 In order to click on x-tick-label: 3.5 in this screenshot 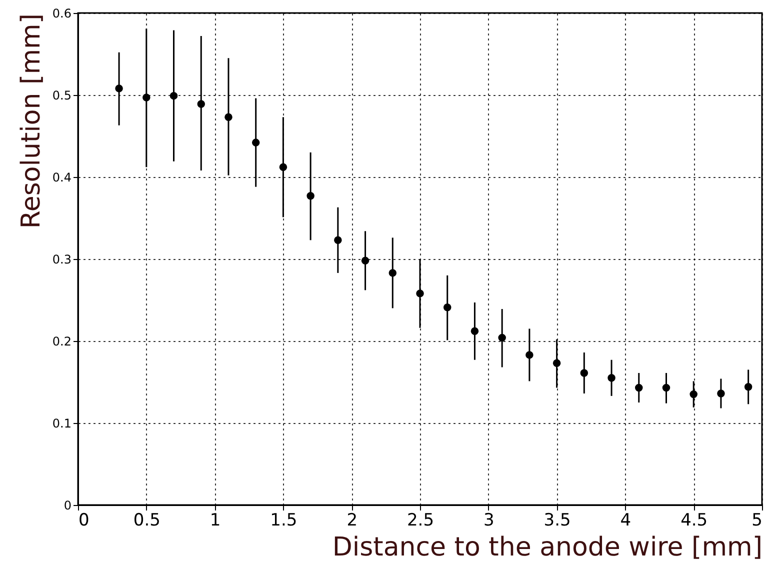, I will do `click(557, 520)`.